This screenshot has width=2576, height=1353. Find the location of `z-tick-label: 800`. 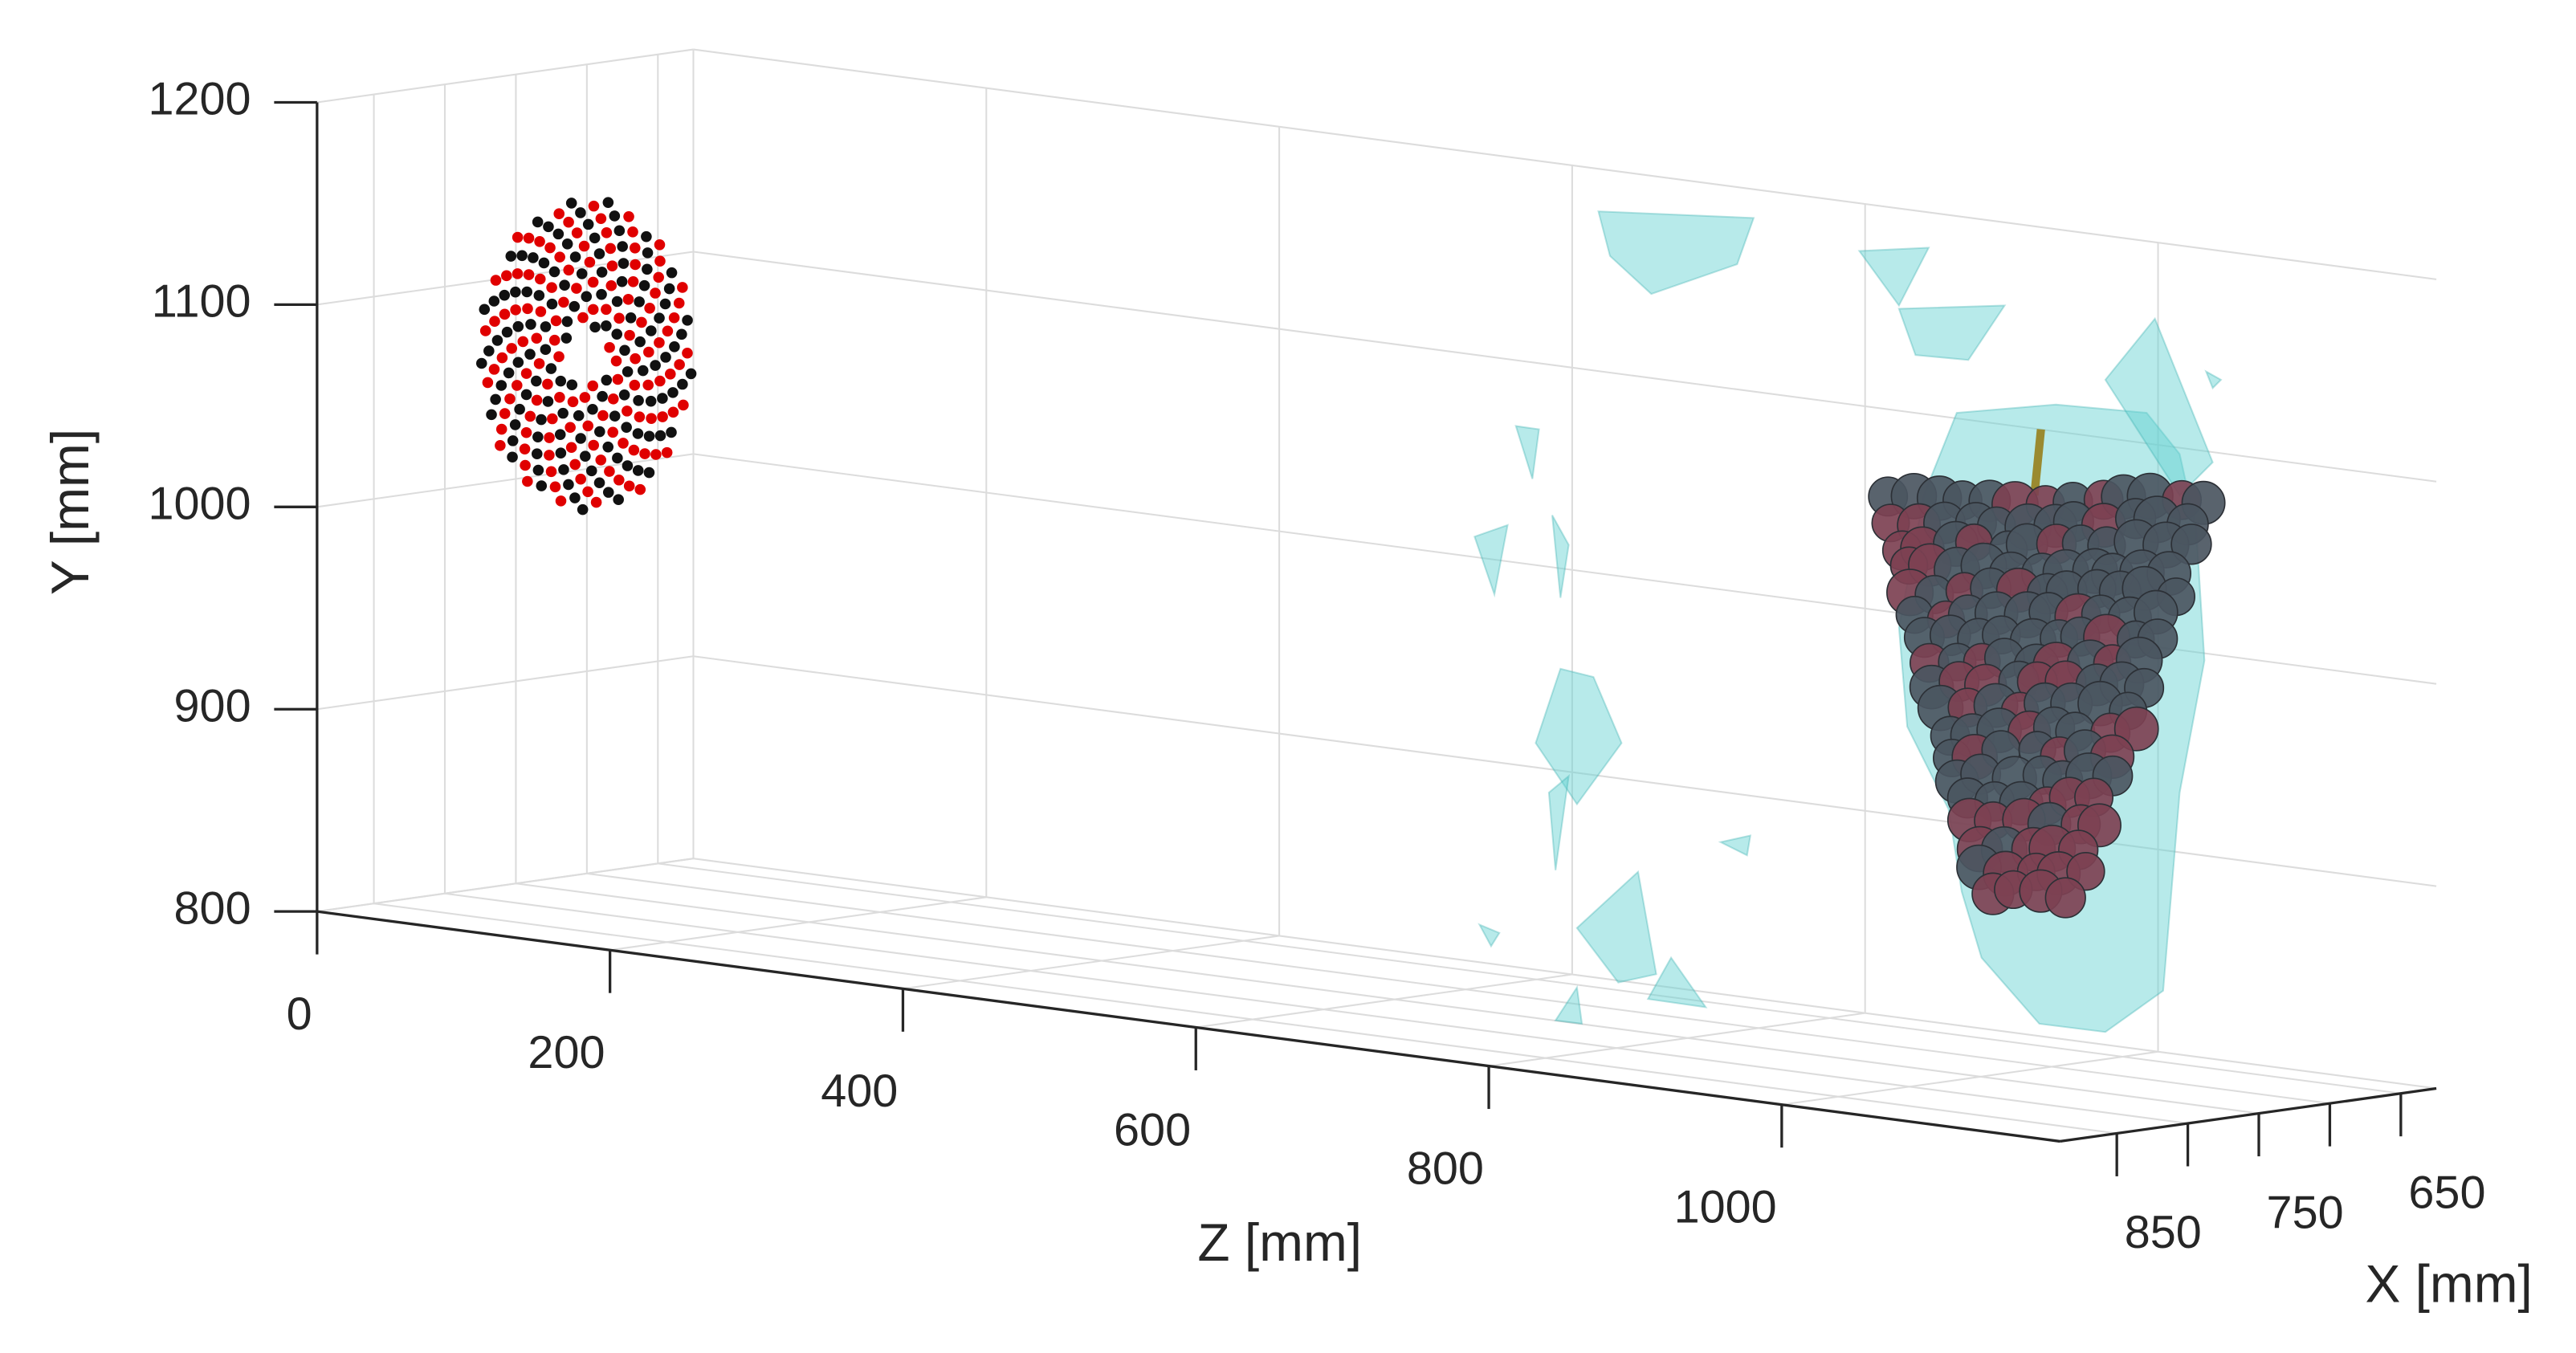

z-tick-label: 800 is located at coordinates (1445, 1168).